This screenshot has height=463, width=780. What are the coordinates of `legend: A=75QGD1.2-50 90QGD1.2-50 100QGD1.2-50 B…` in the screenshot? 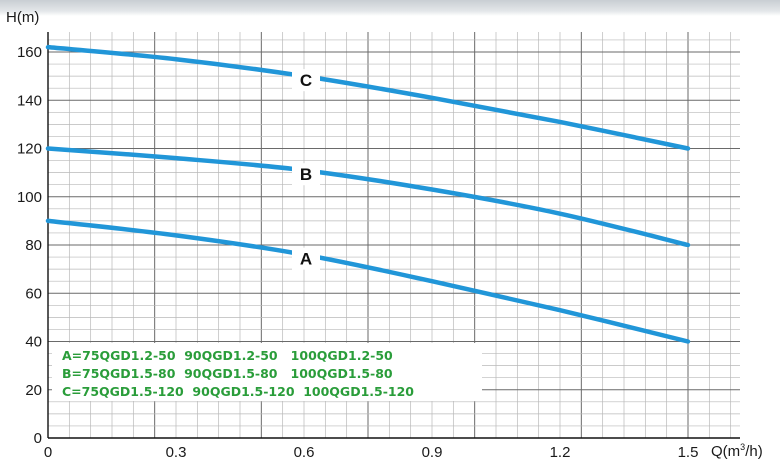 It's located at (267, 372).